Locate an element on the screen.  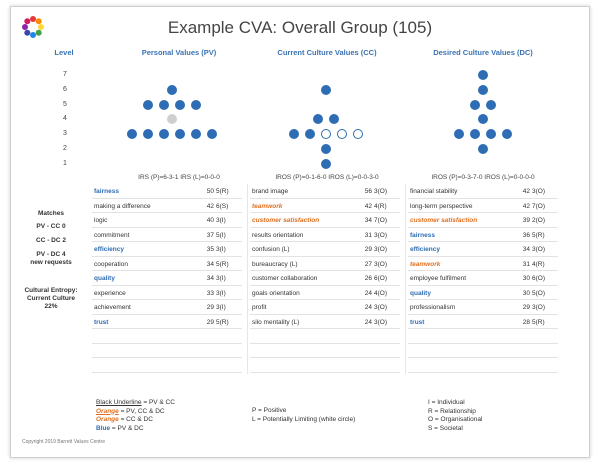
value-code: 4(R) is located at coordinates (538, 264).